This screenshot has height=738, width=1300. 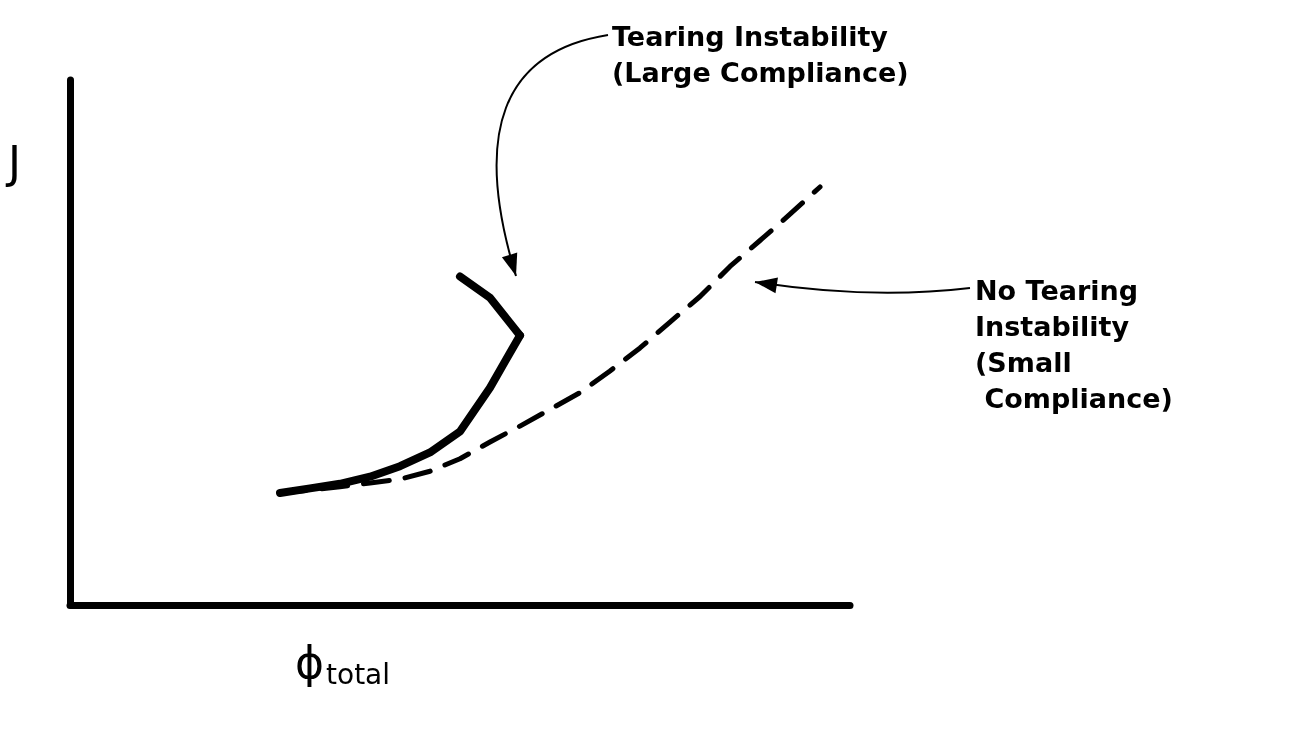 What do you see at coordinates (1074, 344) in the screenshot?
I see `text: No Tearing Instability (Small Compliance)` at bounding box center [1074, 344].